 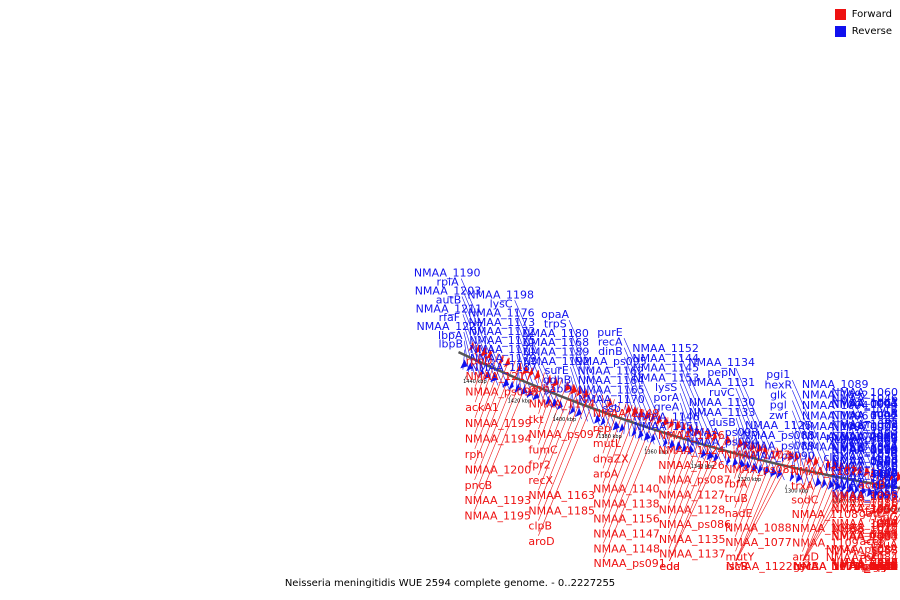 What do you see at coordinates (864, 437) in the screenshot?
I see `gene-label: NMAA_0982` at bounding box center [864, 437].